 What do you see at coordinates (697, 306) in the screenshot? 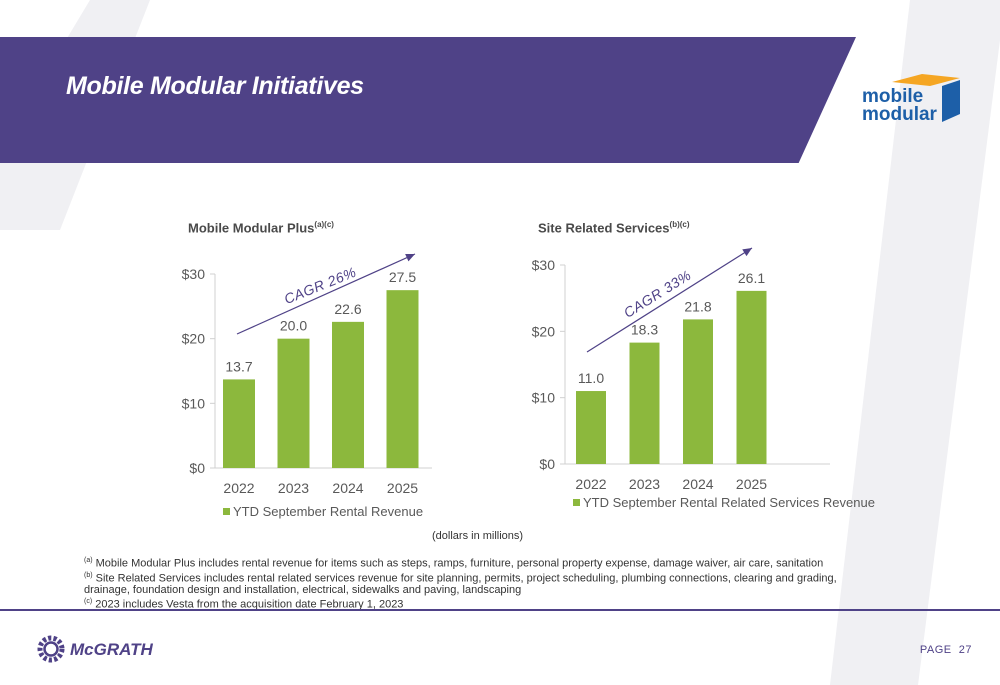
I see `data-label-2024: 21.8` at bounding box center [697, 306].